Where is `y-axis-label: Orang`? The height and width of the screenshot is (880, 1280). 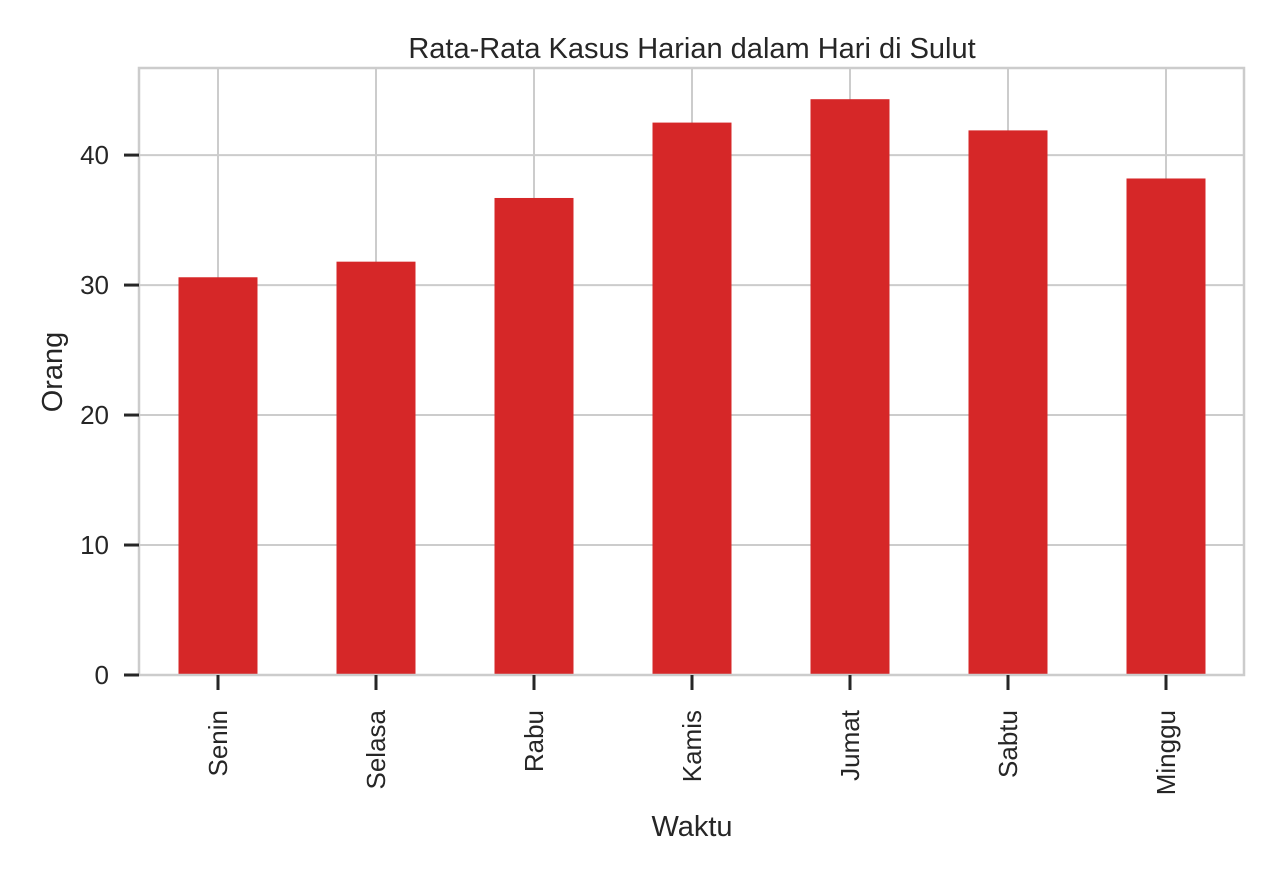
y-axis-label: Orang is located at coordinates (53, 372).